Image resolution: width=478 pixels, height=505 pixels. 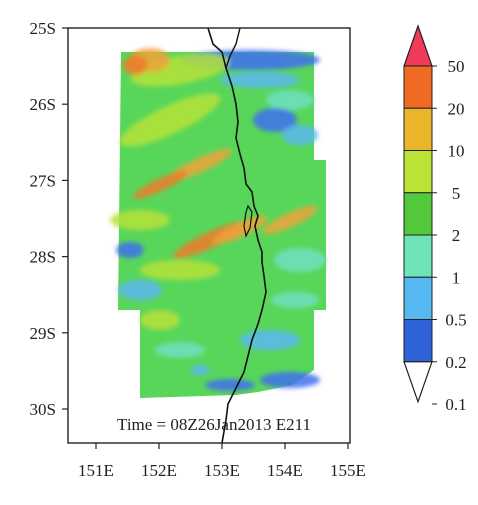 What do you see at coordinates (456, 151) in the screenshot?
I see `colorbar-label: 10` at bounding box center [456, 151].